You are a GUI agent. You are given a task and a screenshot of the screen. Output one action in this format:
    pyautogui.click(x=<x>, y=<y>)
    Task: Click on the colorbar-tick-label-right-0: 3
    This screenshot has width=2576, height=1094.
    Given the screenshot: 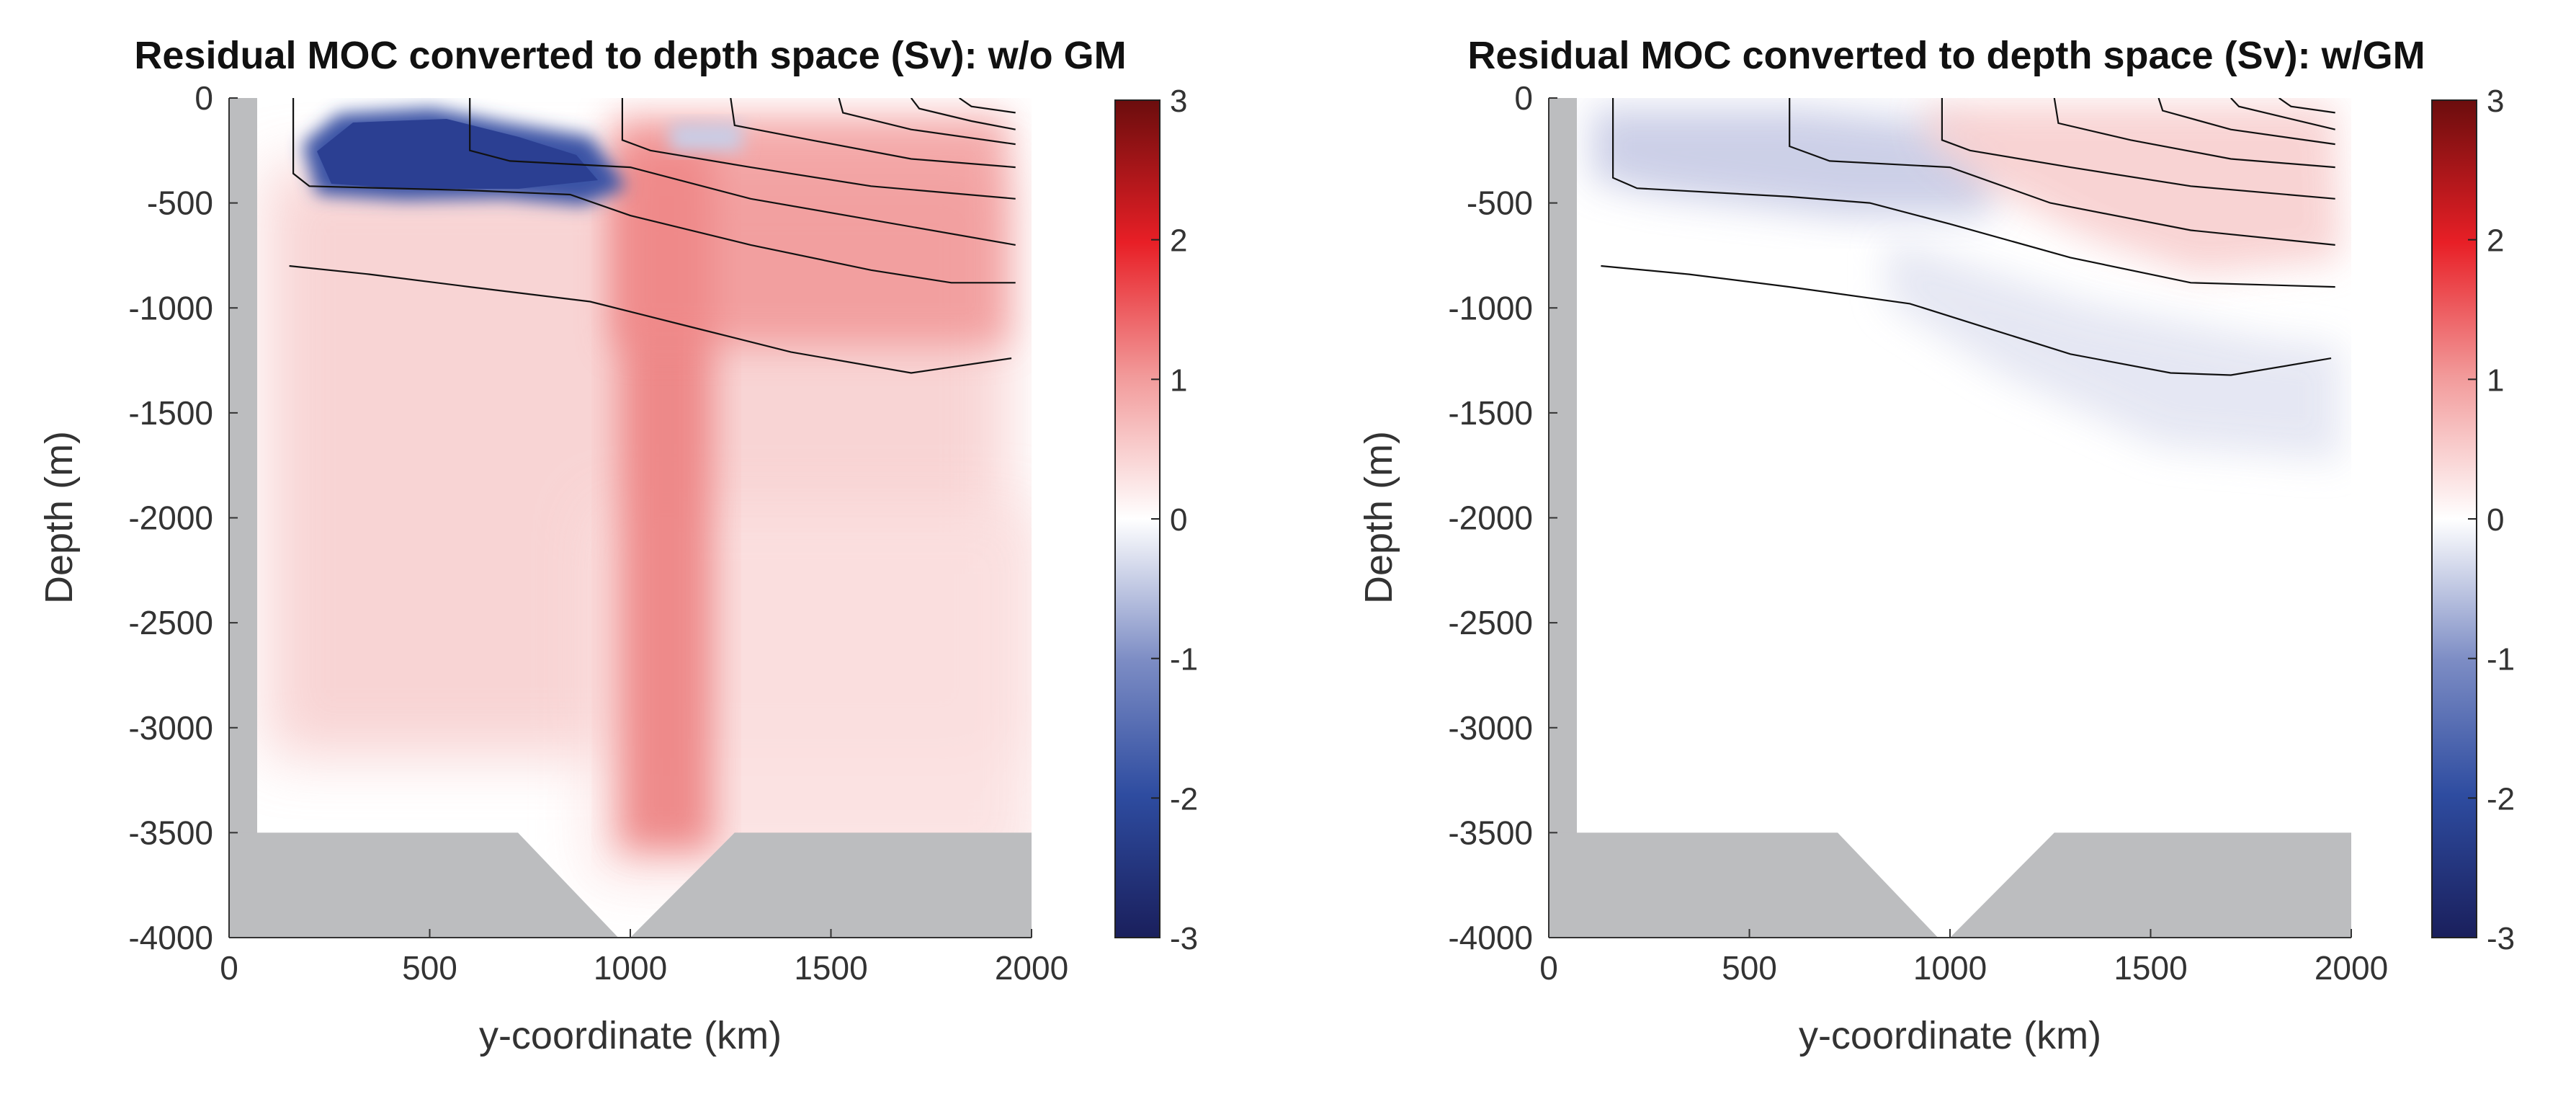 What is the action you would take?
    pyautogui.click(x=2495, y=101)
    